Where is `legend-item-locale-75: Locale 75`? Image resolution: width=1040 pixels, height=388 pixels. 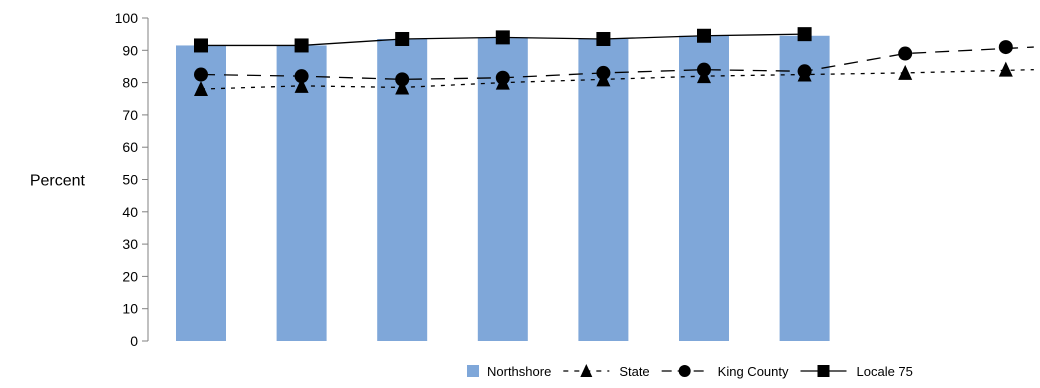
legend-item-locale-75: Locale 75 is located at coordinates (856, 371).